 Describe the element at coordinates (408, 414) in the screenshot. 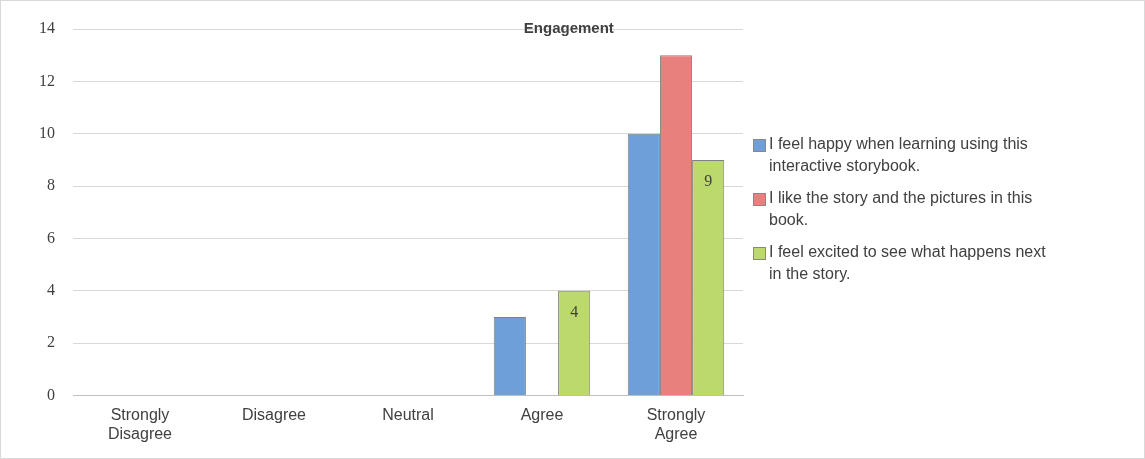

I see `x-tick-label: Neutral` at that location.